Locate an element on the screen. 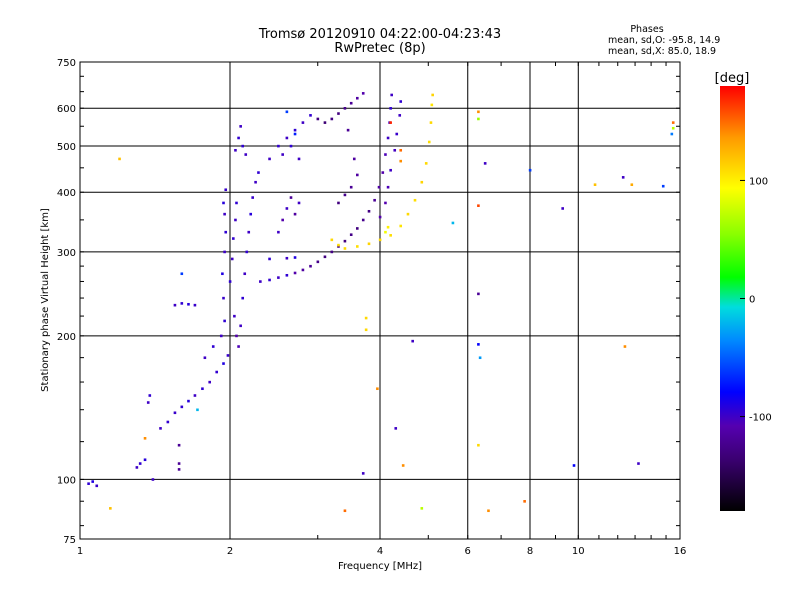 The height and width of the screenshot is (600, 800). chart-subtitle: RwPretec (8p) is located at coordinates (379, 48).